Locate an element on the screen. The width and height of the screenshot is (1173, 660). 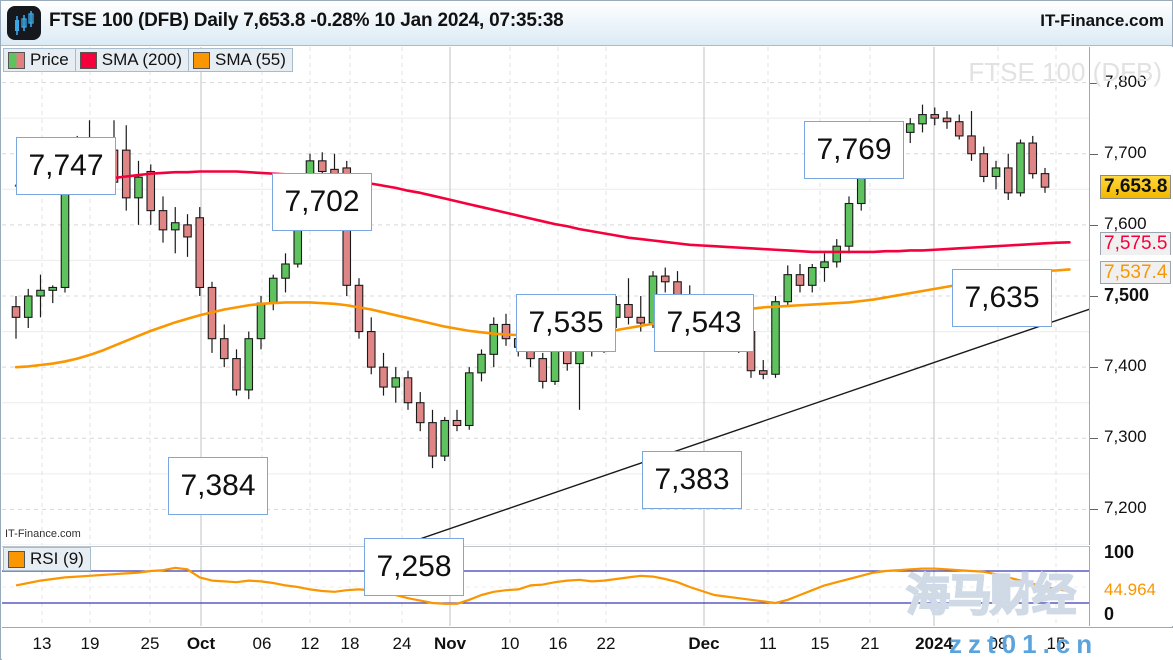
date-axis-tick-label: 21 is located at coordinates (870, 643).